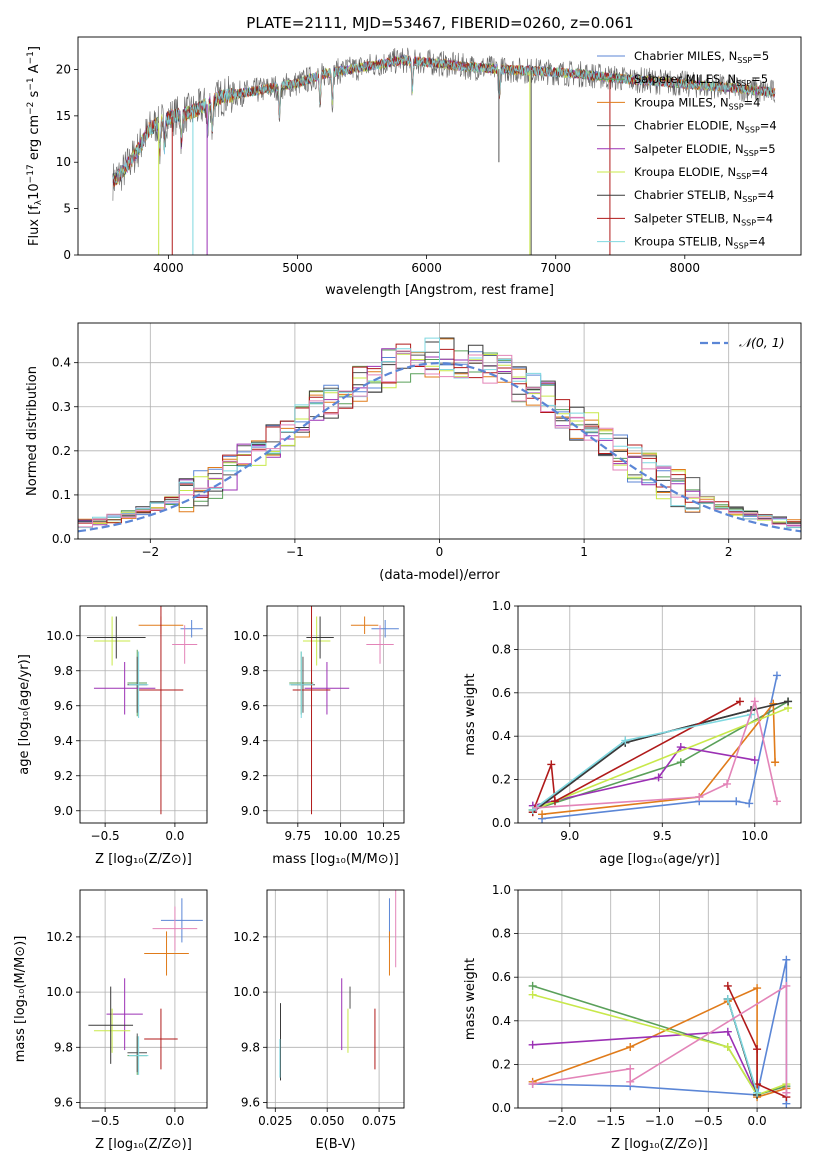 This screenshot has width=819, height=1170. I want to click on y-tick-label: 9.2, so click(63, 776).